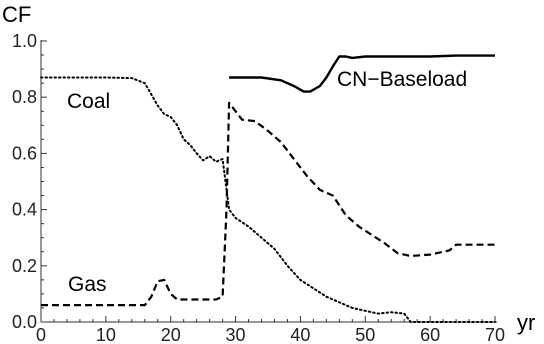 The image size is (544, 344). I want to click on x-tick-label: 10, so click(106, 334).